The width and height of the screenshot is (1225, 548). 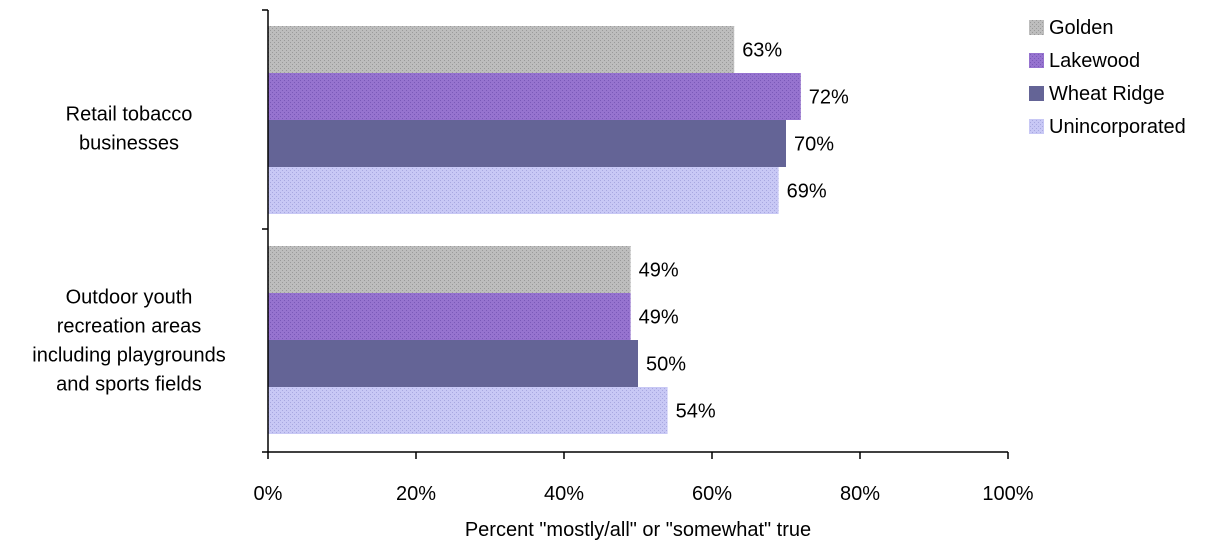 What do you see at coordinates (416, 494) in the screenshot?
I see `x-tick-label: 20%` at bounding box center [416, 494].